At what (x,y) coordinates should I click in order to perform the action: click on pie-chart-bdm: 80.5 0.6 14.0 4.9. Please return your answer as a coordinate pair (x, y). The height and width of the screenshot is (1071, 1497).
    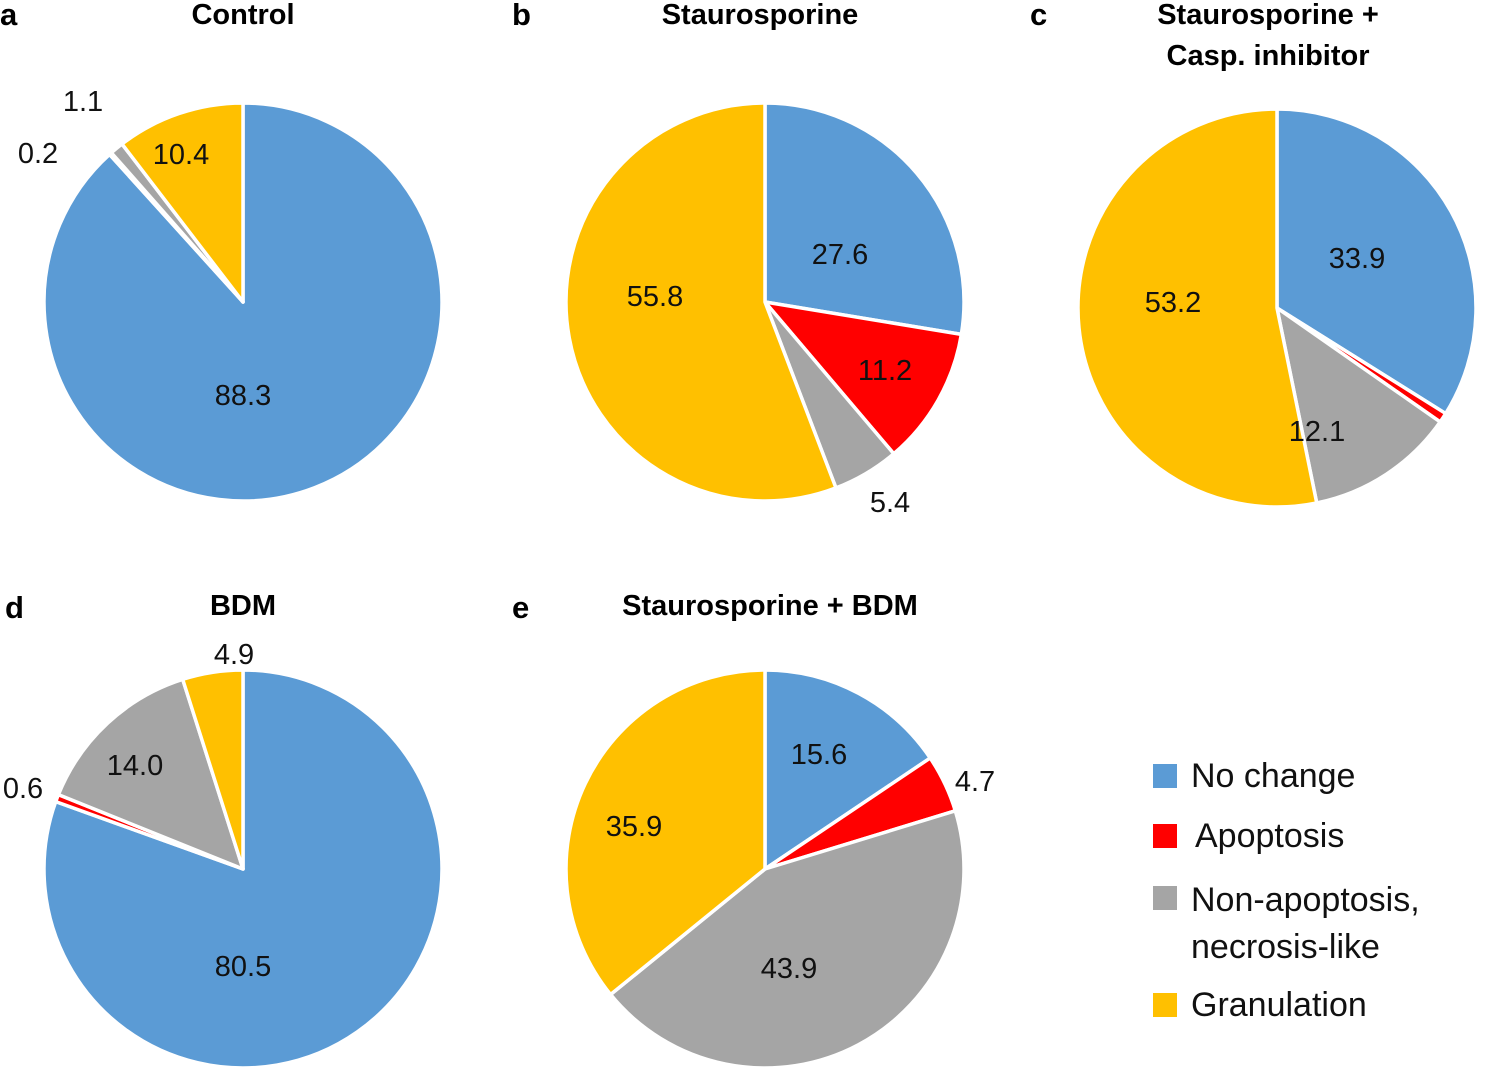
    Looking at the image, I should click on (223, 854).